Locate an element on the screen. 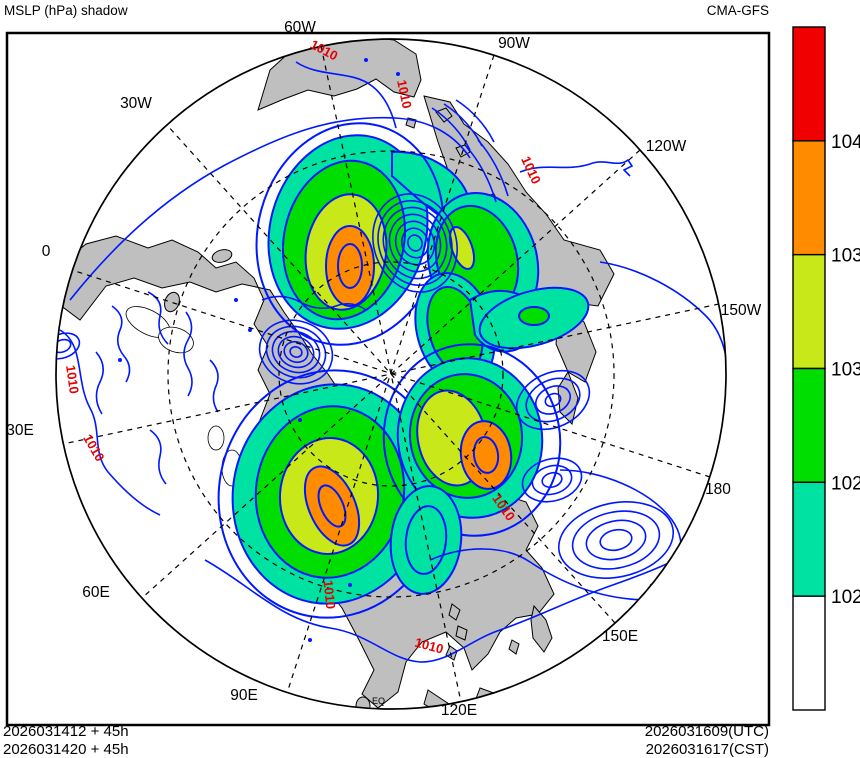  meridian-label-30E: 30E is located at coordinates (20, 430).